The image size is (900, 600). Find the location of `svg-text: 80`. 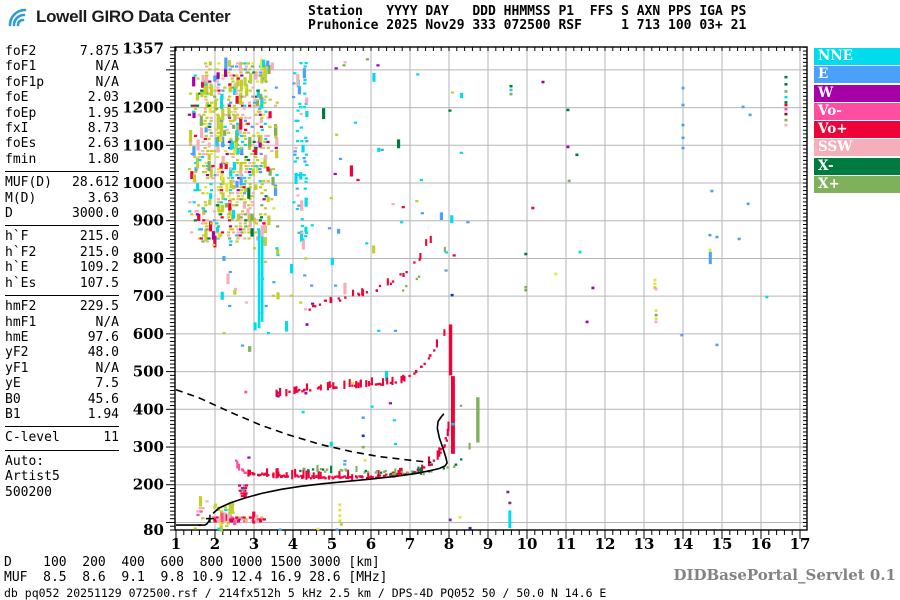

svg-text: 80 is located at coordinates (153, 530).